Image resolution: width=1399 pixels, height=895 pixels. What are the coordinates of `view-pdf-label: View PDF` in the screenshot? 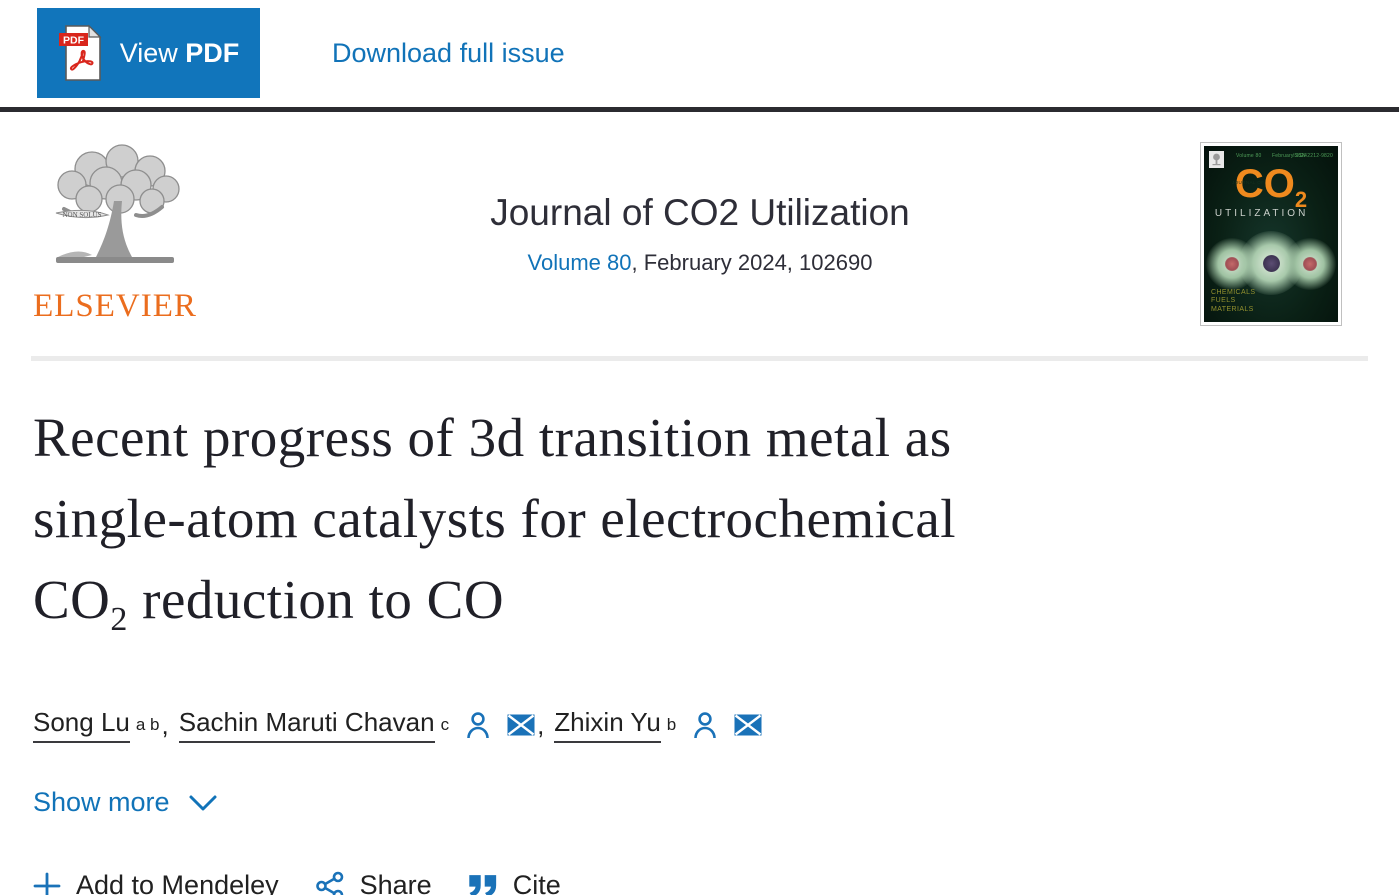 It's located at (179, 52).